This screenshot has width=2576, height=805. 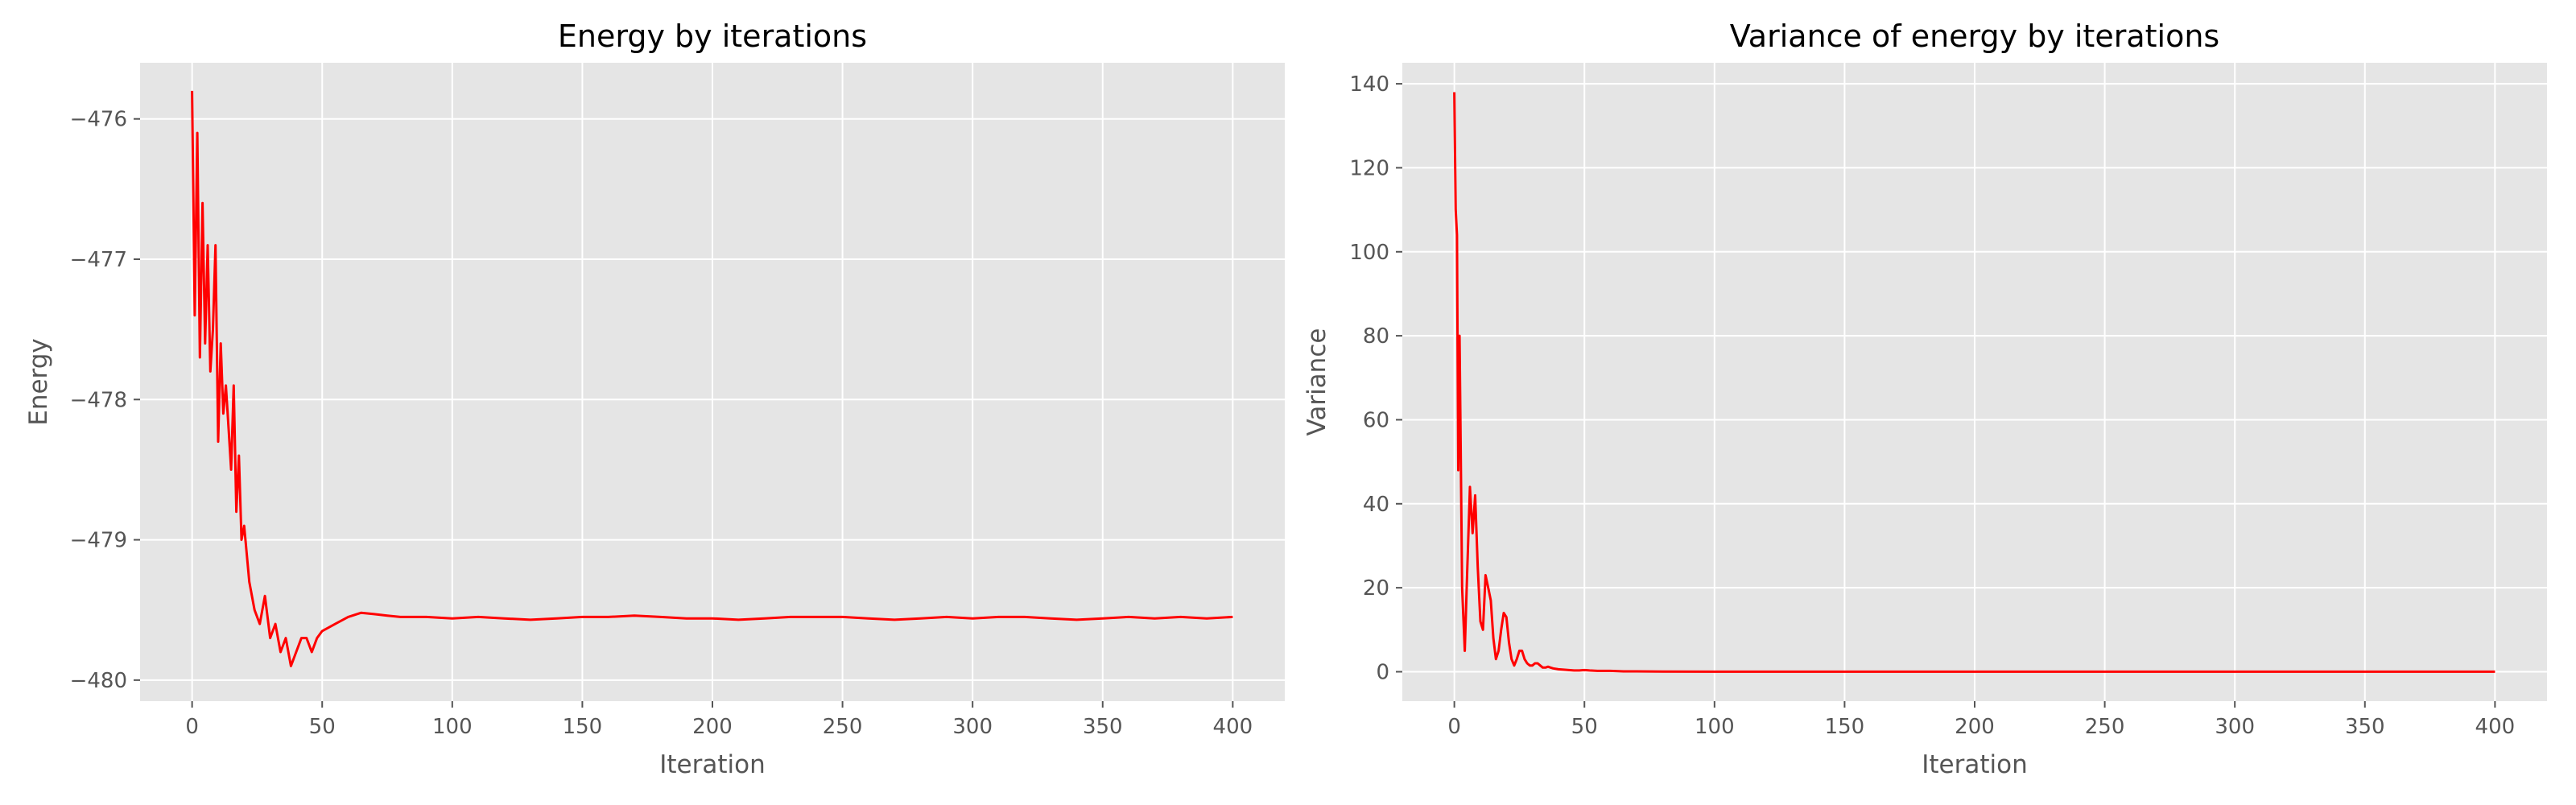 I want to click on y-tick-label: −477, so click(x=98, y=260).